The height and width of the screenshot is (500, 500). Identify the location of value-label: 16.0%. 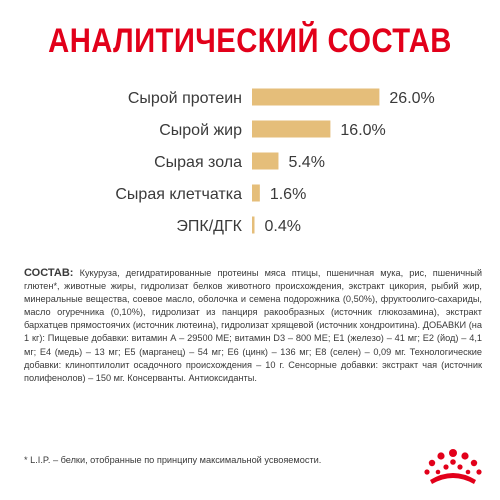
(362, 130).